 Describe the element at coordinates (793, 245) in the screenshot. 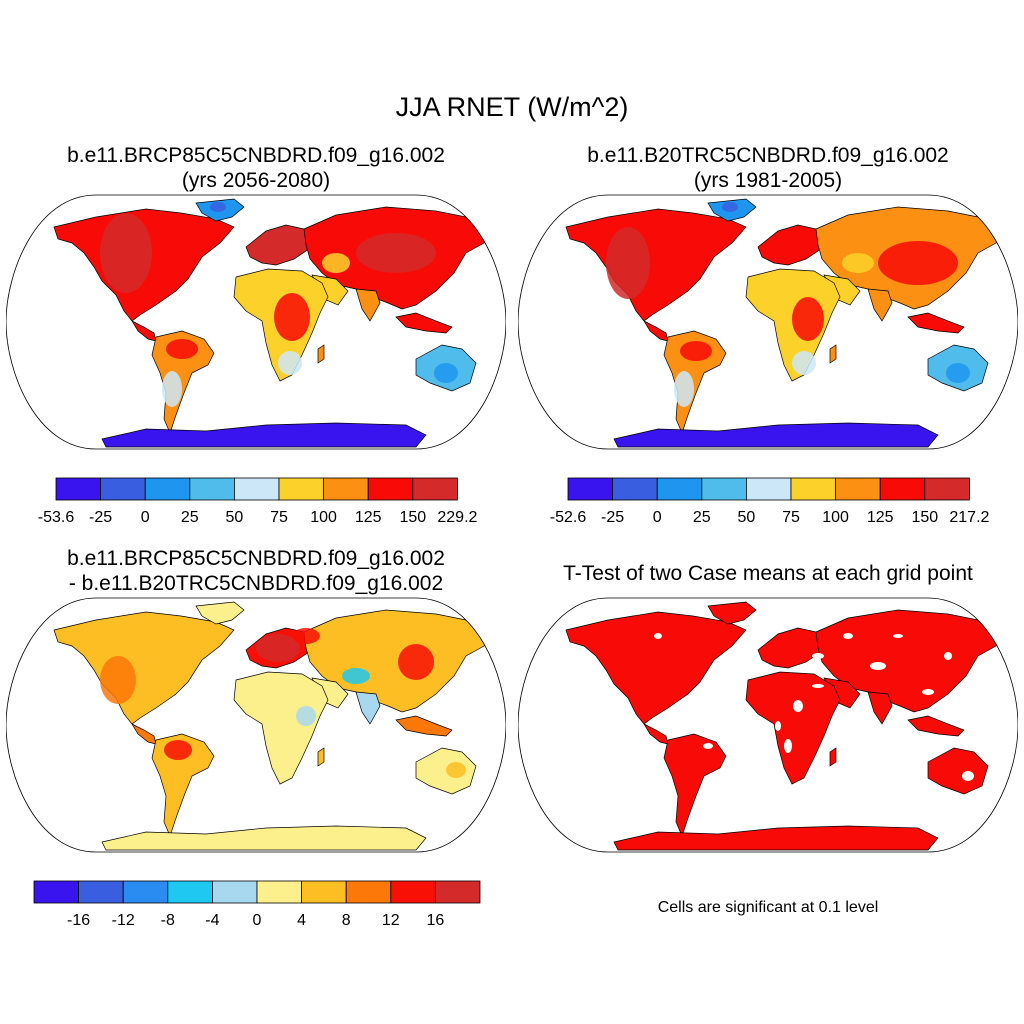

I see `landmass-europe` at that location.